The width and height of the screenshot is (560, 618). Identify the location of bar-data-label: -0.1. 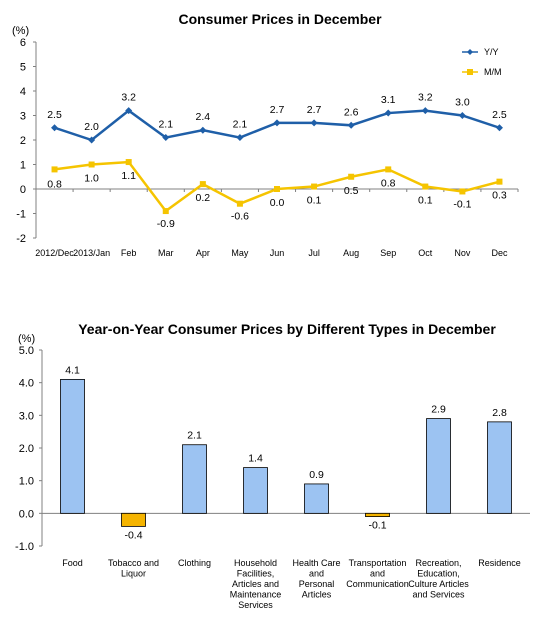
(377, 526).